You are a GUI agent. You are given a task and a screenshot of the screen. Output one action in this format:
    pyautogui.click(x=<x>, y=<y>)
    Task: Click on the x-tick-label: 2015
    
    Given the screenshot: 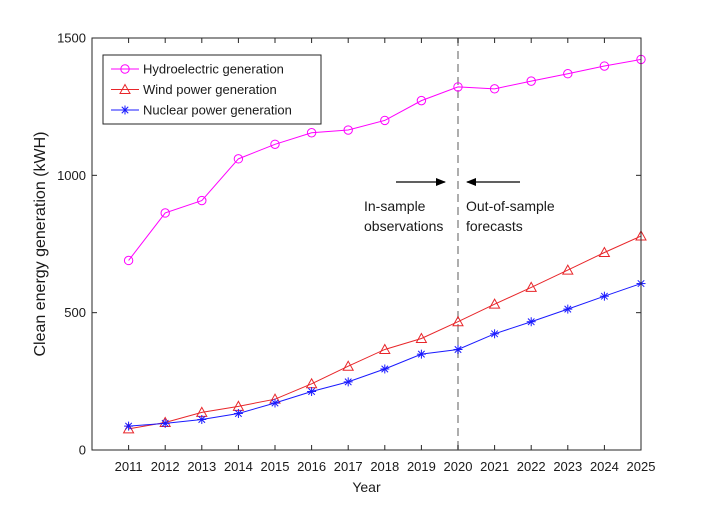 What is the action you would take?
    pyautogui.click(x=275, y=466)
    